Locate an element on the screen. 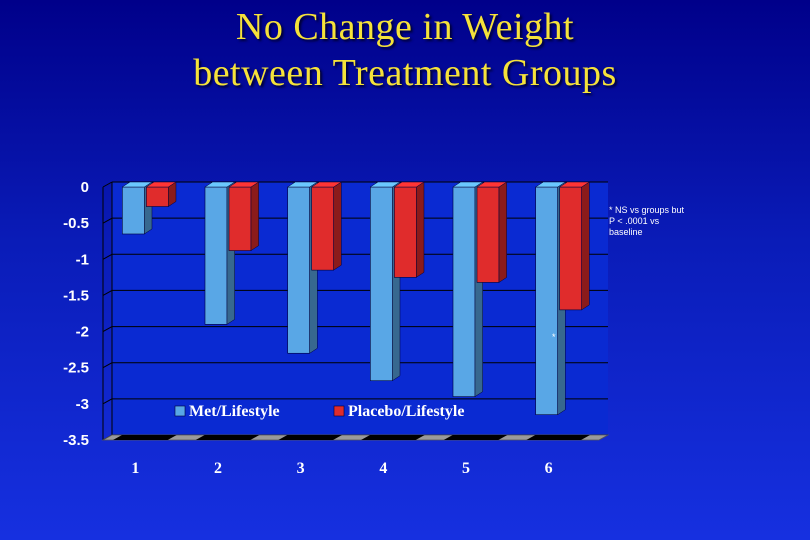  y-tick-label: -2 is located at coordinates (82, 332).